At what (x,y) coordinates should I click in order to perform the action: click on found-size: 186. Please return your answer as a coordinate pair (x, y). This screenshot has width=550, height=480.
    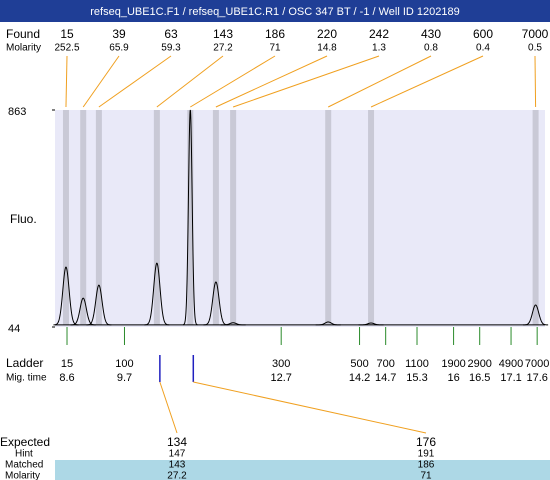
    Looking at the image, I should click on (275, 34).